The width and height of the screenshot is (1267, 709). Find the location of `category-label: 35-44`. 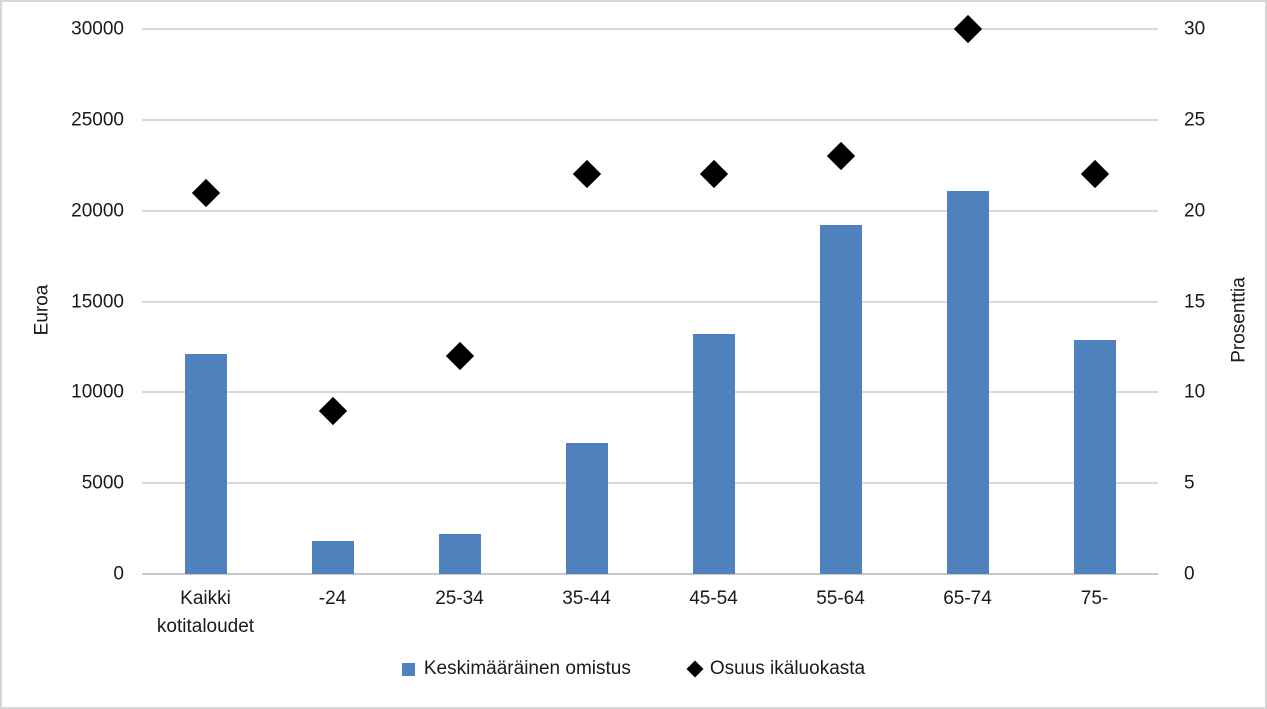

category-label: 35-44 is located at coordinates (586, 598).